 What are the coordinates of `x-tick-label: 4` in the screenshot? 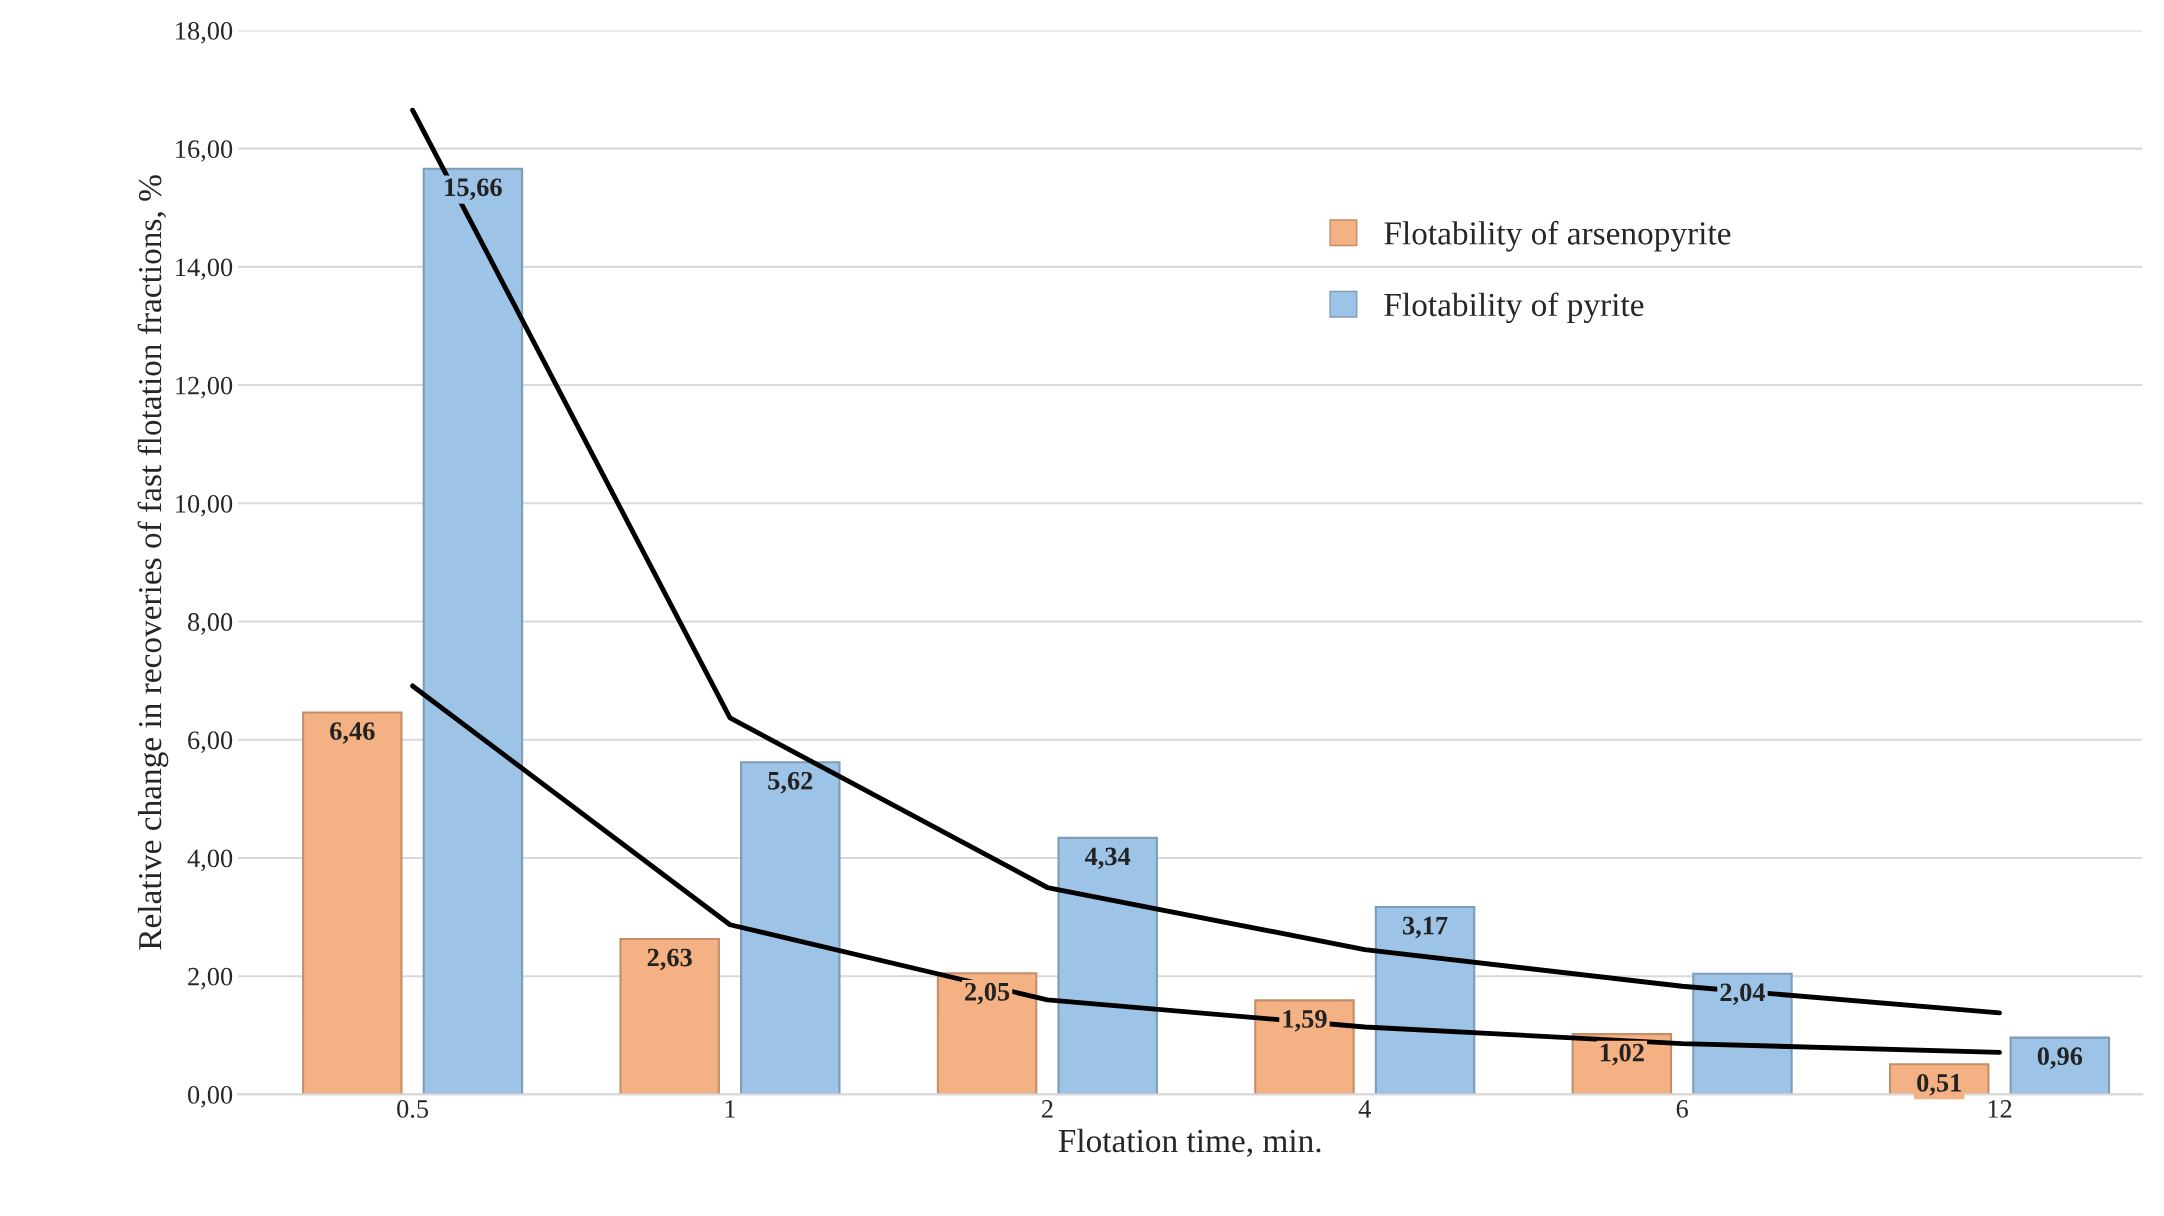 It's located at (1364, 1109).